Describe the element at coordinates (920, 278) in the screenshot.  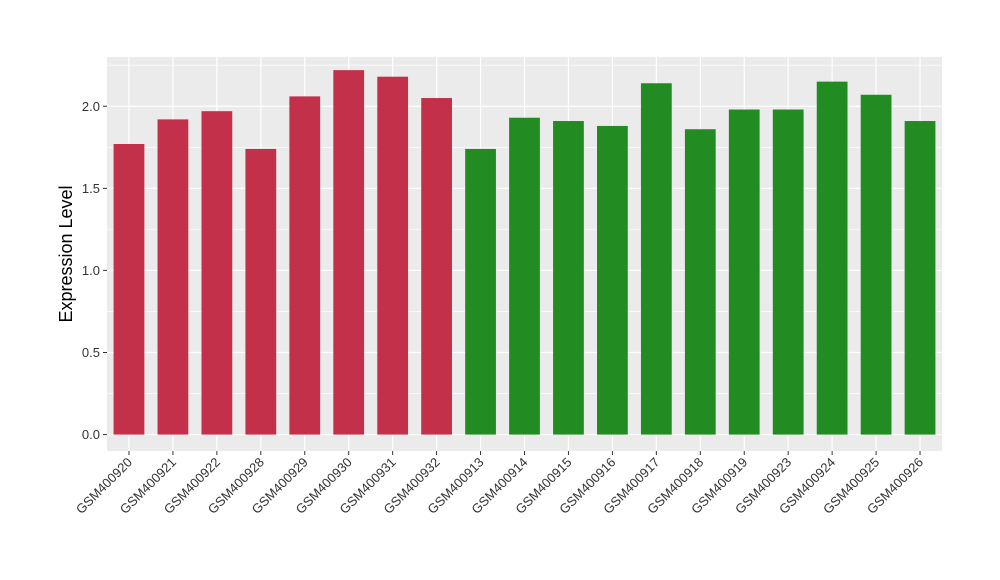
I see `bar-GSM400926` at that location.